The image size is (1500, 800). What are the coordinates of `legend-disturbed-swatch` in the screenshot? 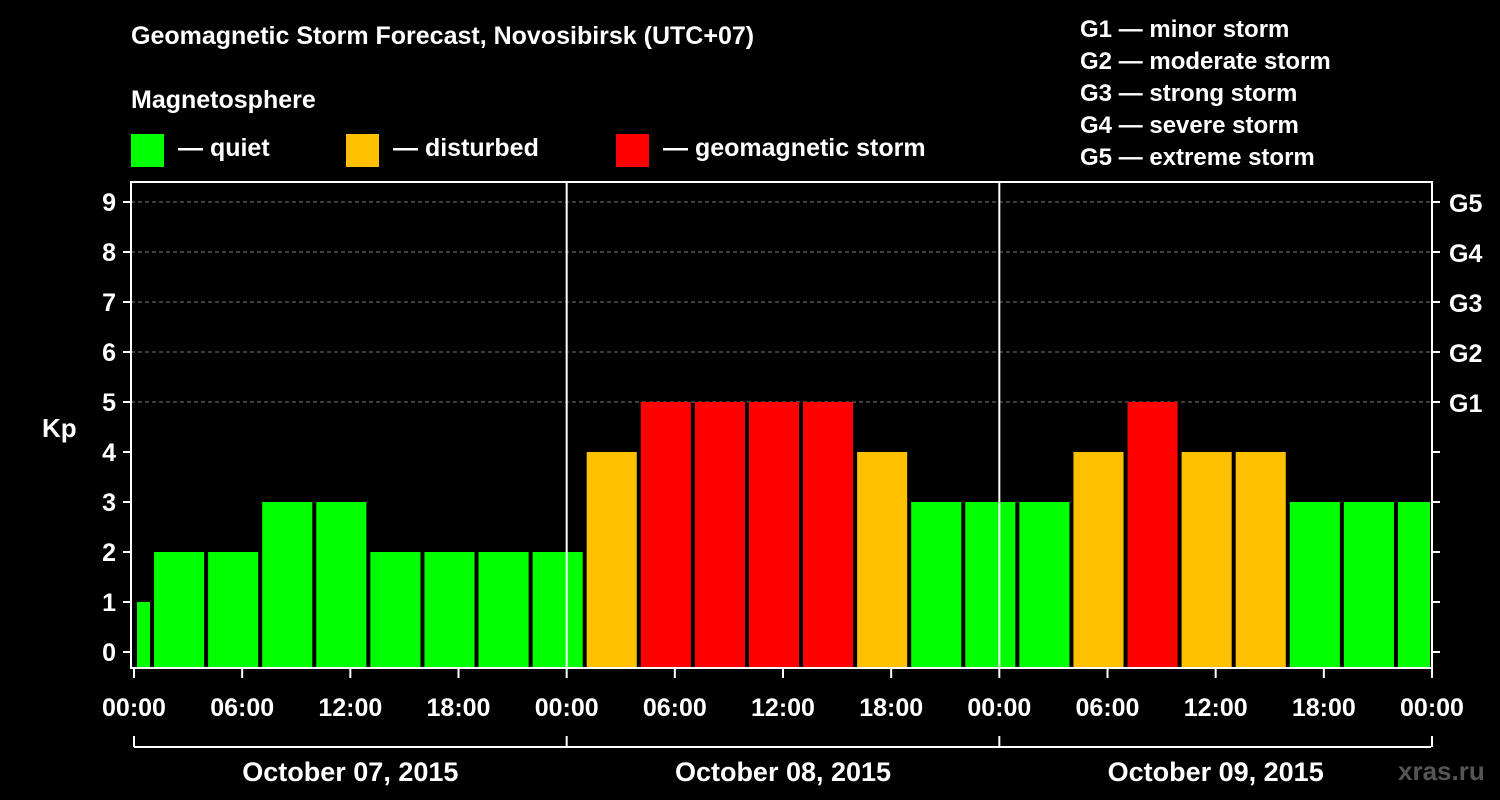 It's located at (362, 150).